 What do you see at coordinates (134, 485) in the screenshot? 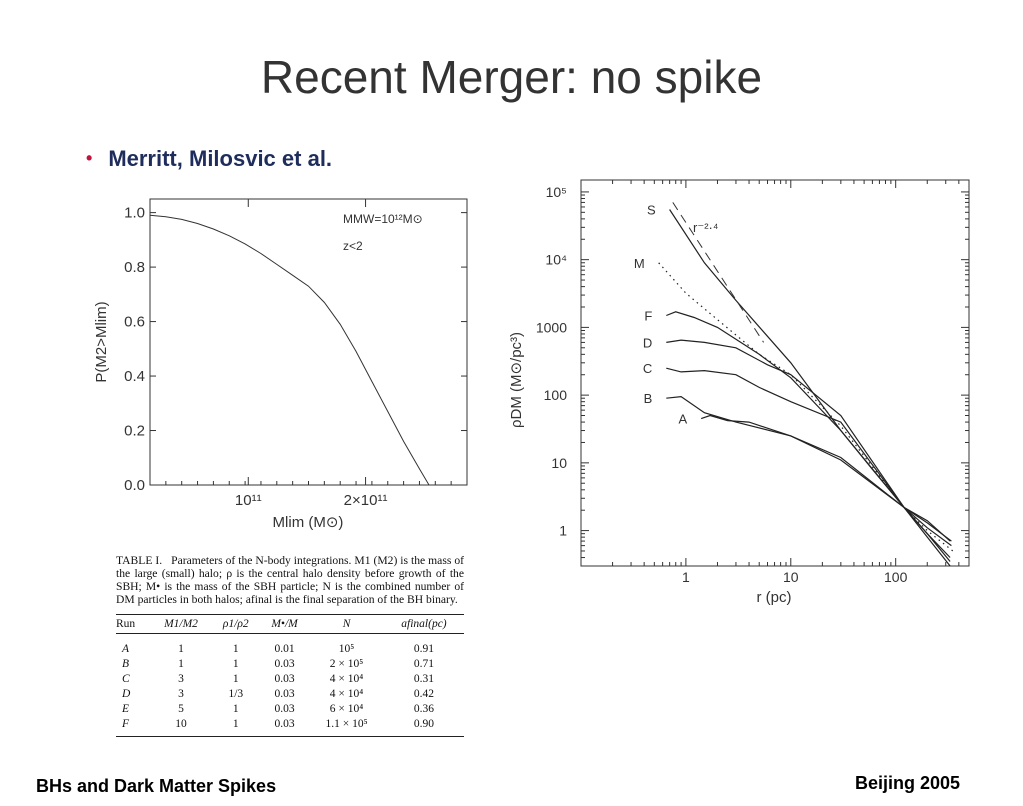
I see `y-tick-label: 0.0` at bounding box center [134, 485].